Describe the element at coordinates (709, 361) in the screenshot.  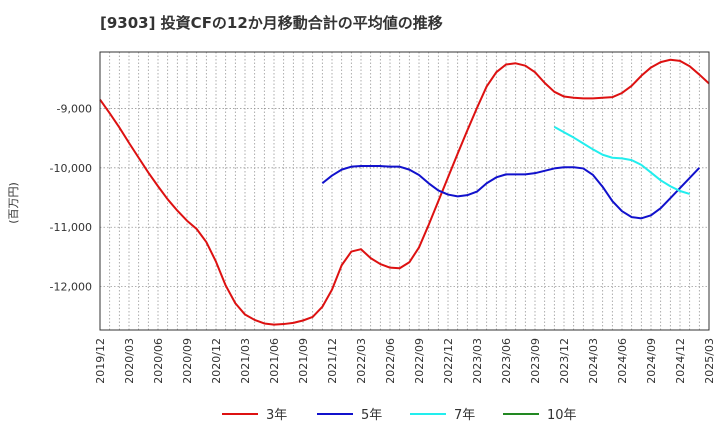
I see `x-tick-label: 2025/03` at that location.